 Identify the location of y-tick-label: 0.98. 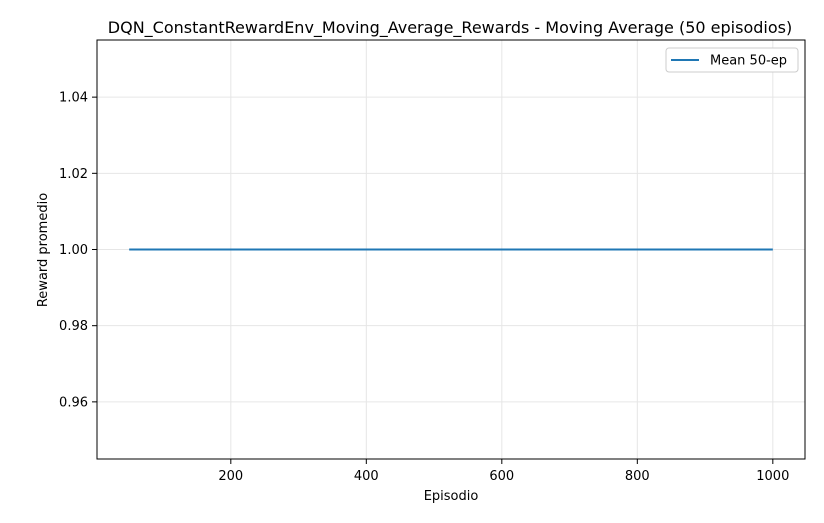
(73, 326).